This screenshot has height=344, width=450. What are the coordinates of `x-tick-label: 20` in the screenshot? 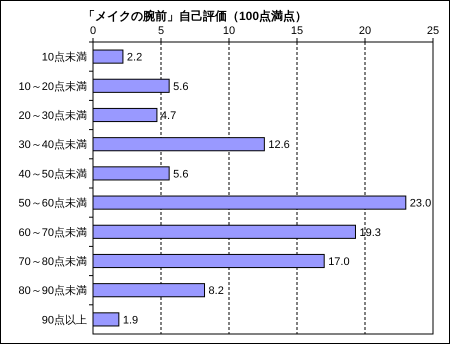 It's located at (365, 31).